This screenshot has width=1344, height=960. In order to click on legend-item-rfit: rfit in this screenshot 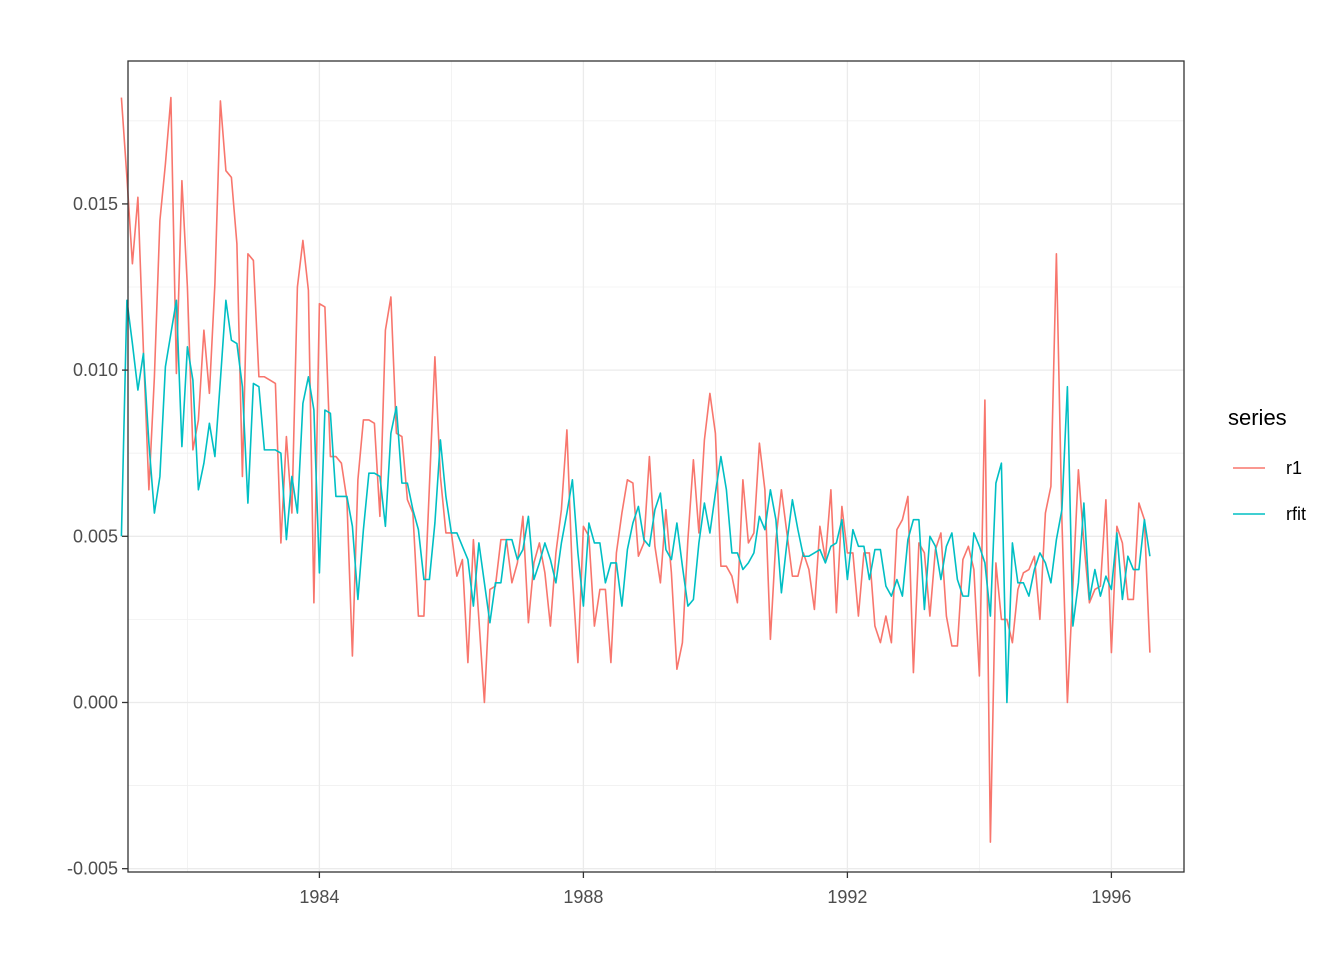, I will do `click(1269, 514)`.